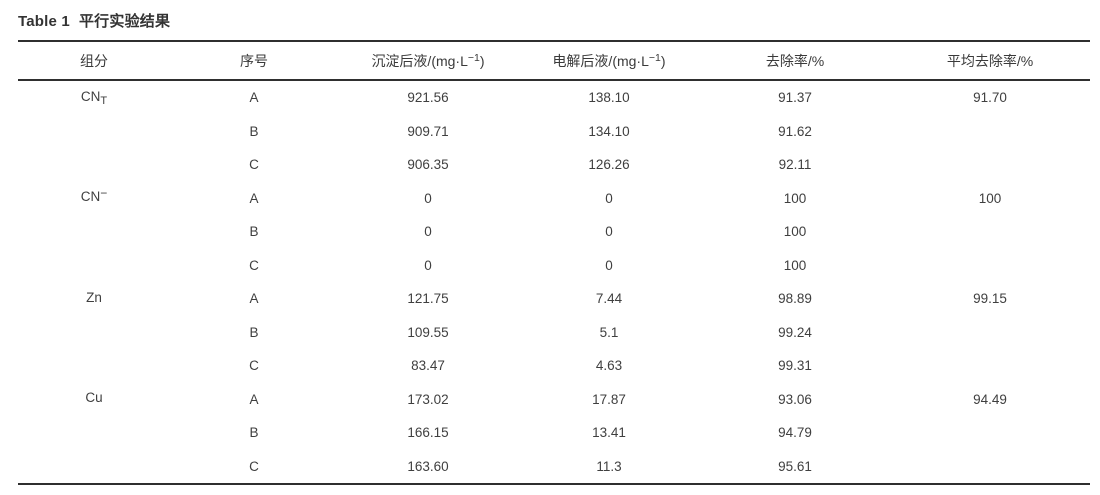 The width and height of the screenshot is (1100, 495). What do you see at coordinates (554, 266) in the screenshot?
I see `table-row: C 0 0 100` at bounding box center [554, 266].